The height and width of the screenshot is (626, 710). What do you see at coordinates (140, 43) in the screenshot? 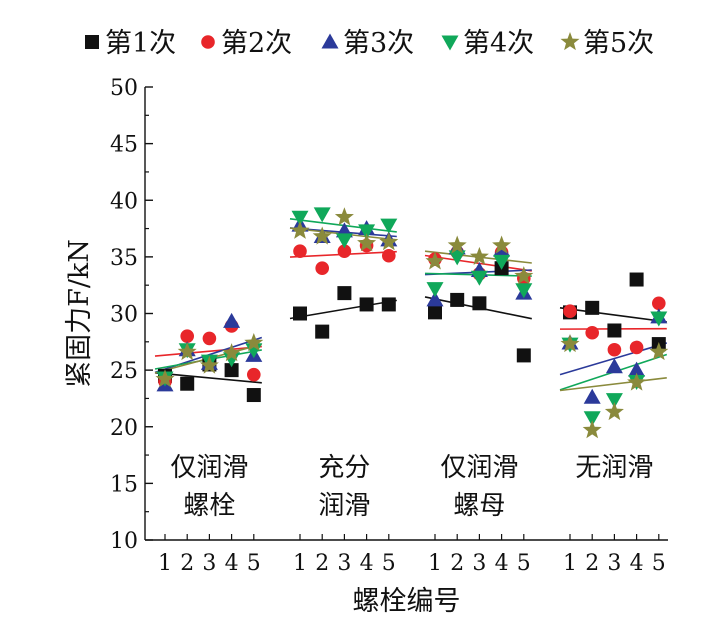
I see `legend-label: 第1次` at bounding box center [140, 43].